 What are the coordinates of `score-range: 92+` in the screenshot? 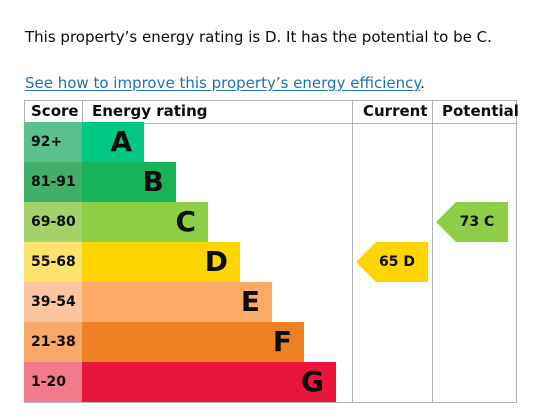 It's located at (53, 142).